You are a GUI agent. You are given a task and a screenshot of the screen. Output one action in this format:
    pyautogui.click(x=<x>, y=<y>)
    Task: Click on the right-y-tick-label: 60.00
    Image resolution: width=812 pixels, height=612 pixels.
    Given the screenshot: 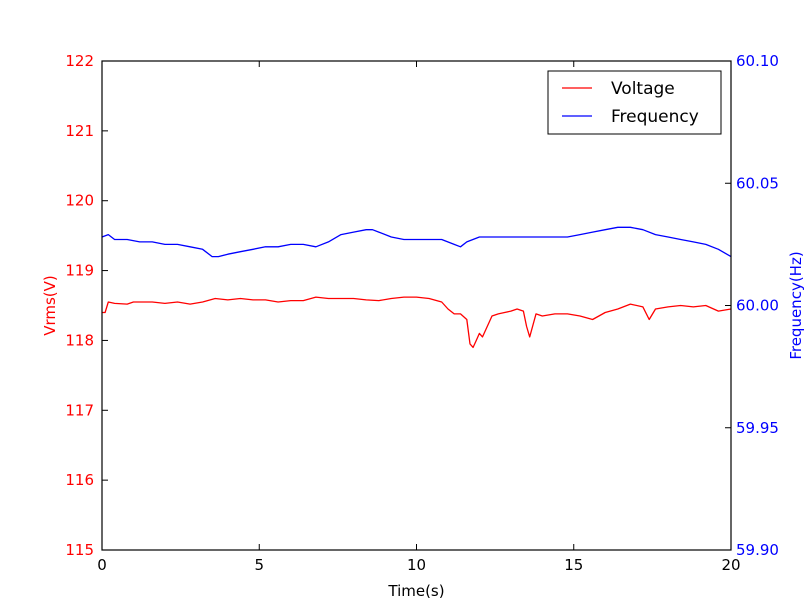 What is the action you would take?
    pyautogui.click(x=757, y=306)
    